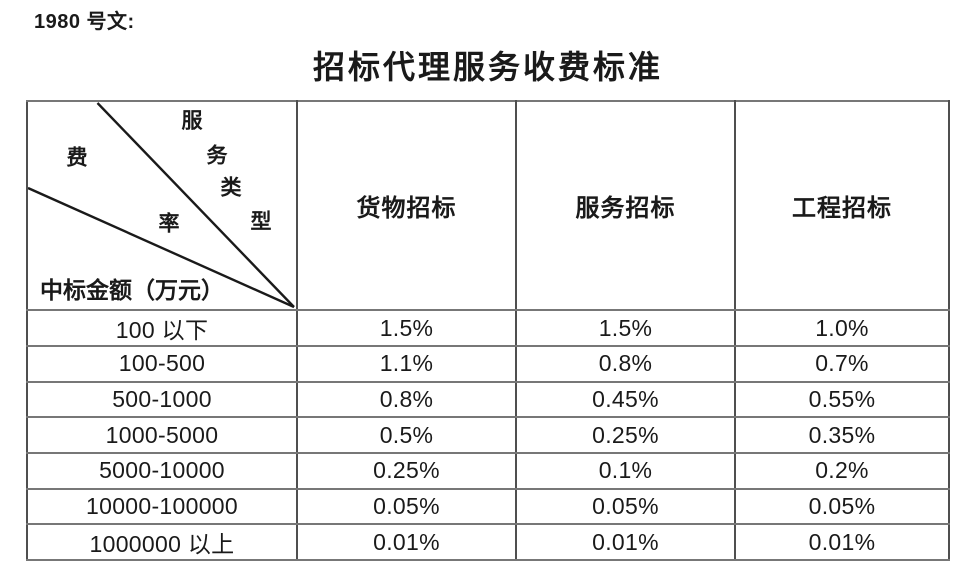 The height and width of the screenshot is (581, 976). What do you see at coordinates (406, 205) in the screenshot?
I see `column-header-goods-bidding: 货物招标` at bounding box center [406, 205].